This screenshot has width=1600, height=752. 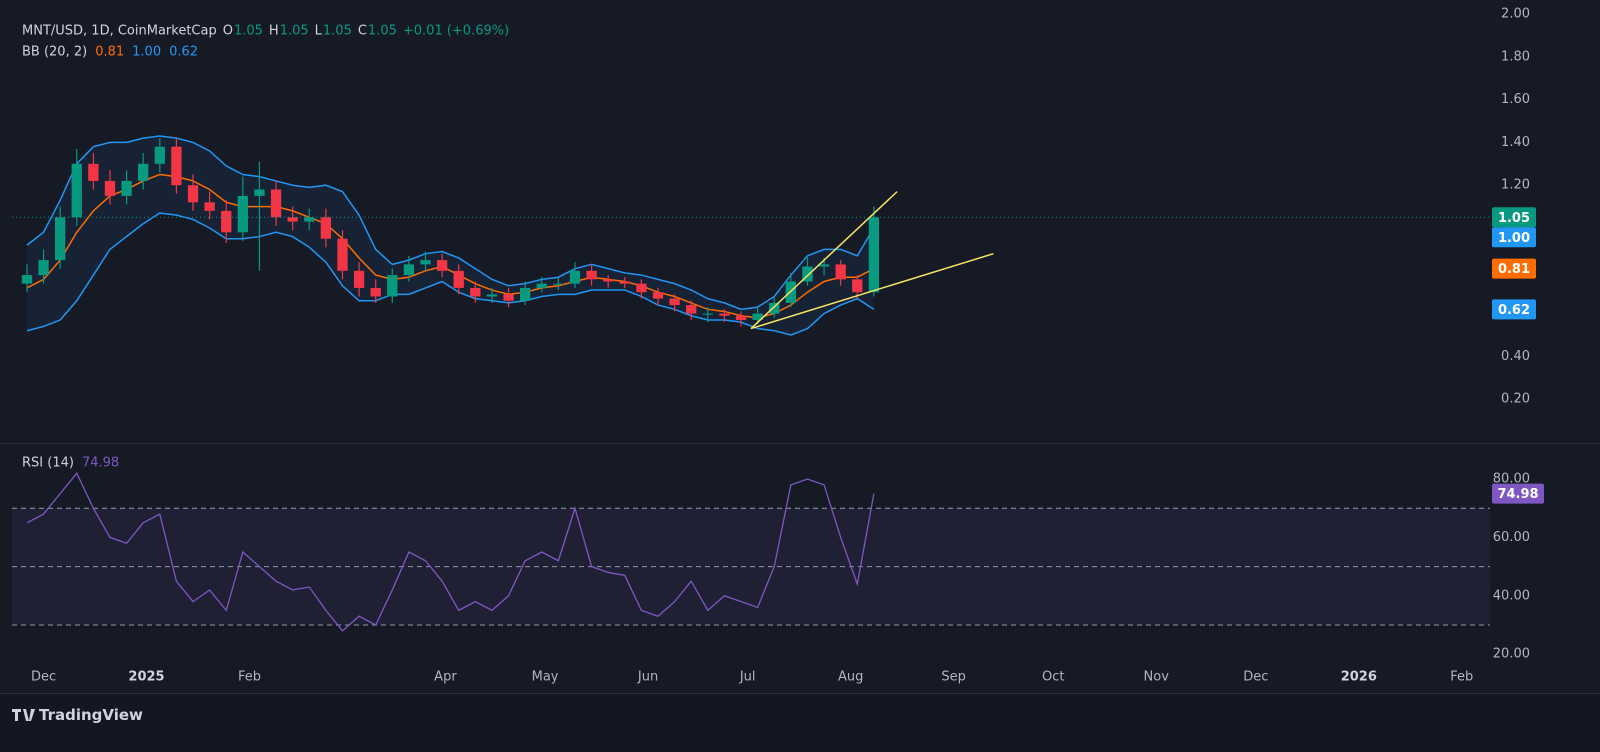 What do you see at coordinates (1157, 677) in the screenshot?
I see `x-tick-label: Nov` at bounding box center [1157, 677].